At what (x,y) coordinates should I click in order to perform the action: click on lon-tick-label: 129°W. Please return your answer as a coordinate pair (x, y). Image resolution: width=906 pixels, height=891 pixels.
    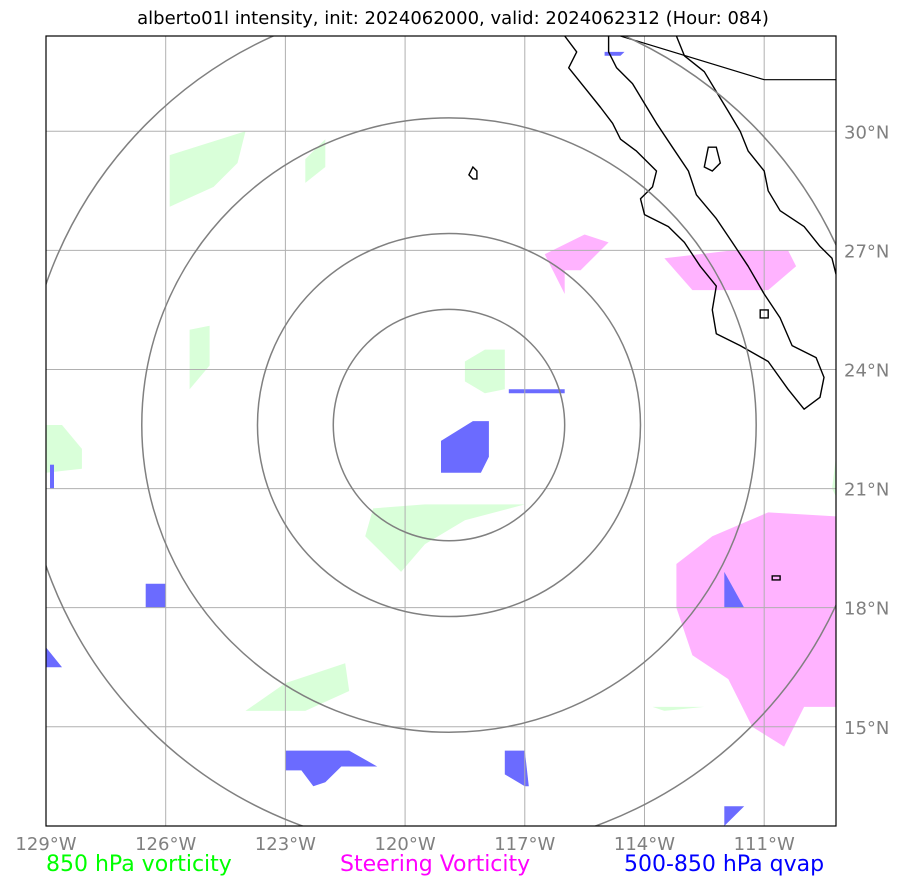
    Looking at the image, I should click on (45, 844).